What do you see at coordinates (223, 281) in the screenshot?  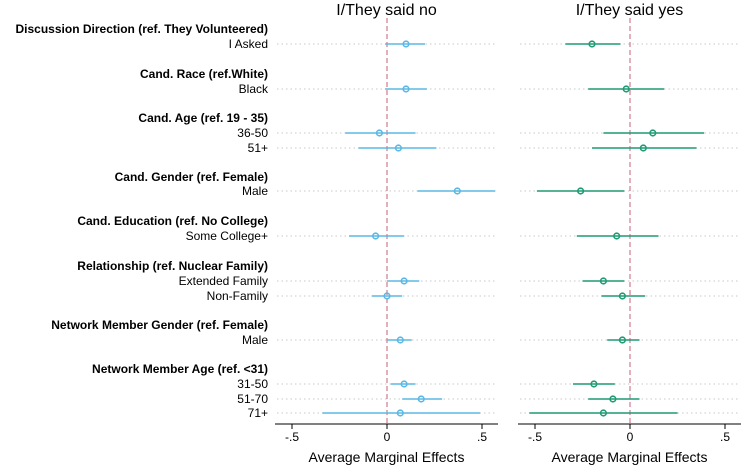 I see `row-term-label: Extended Family` at bounding box center [223, 281].